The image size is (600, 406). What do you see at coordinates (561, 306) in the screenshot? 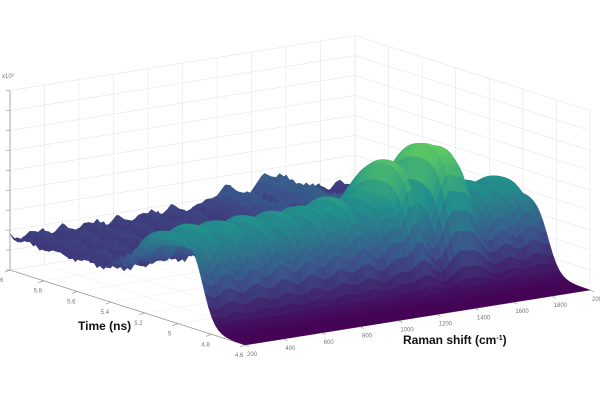
I see `x-tick-label: 1800` at bounding box center [561, 306].